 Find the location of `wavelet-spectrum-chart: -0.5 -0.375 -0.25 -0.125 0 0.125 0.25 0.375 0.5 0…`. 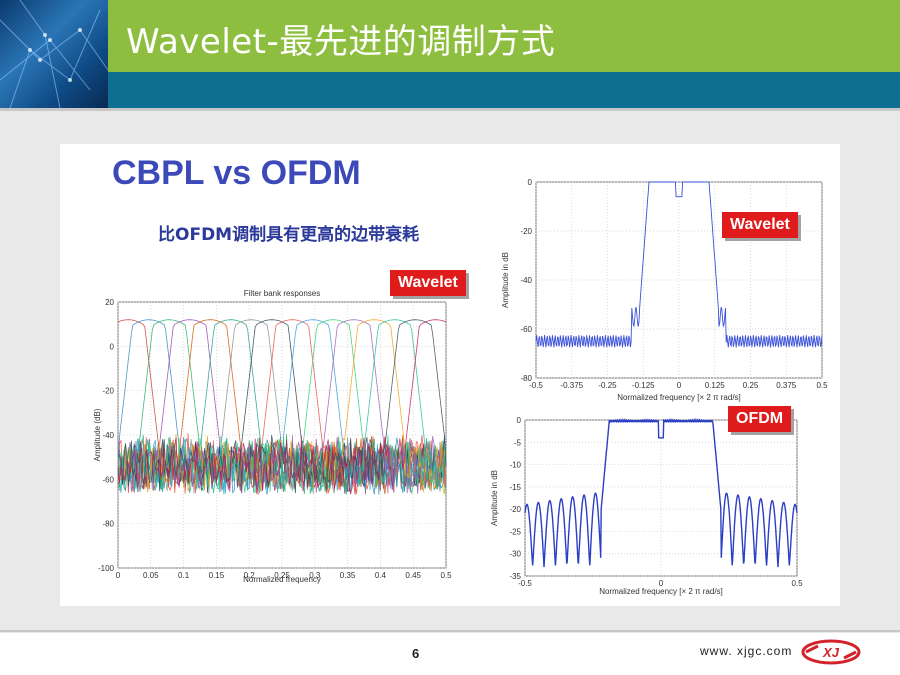

wavelet-spectrum-chart: -0.5 -0.375 -0.25 -0.125 0 0.125 0.25 0.375 0.5 0… is located at coordinates (664, 290).